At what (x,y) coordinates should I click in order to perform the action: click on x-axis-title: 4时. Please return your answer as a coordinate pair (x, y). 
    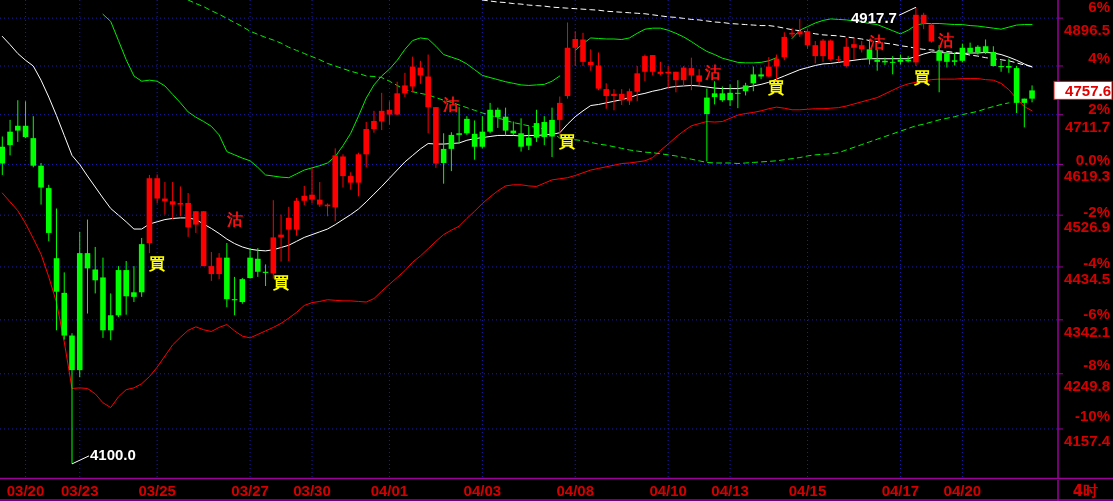
    Looking at the image, I should click on (1085, 491).